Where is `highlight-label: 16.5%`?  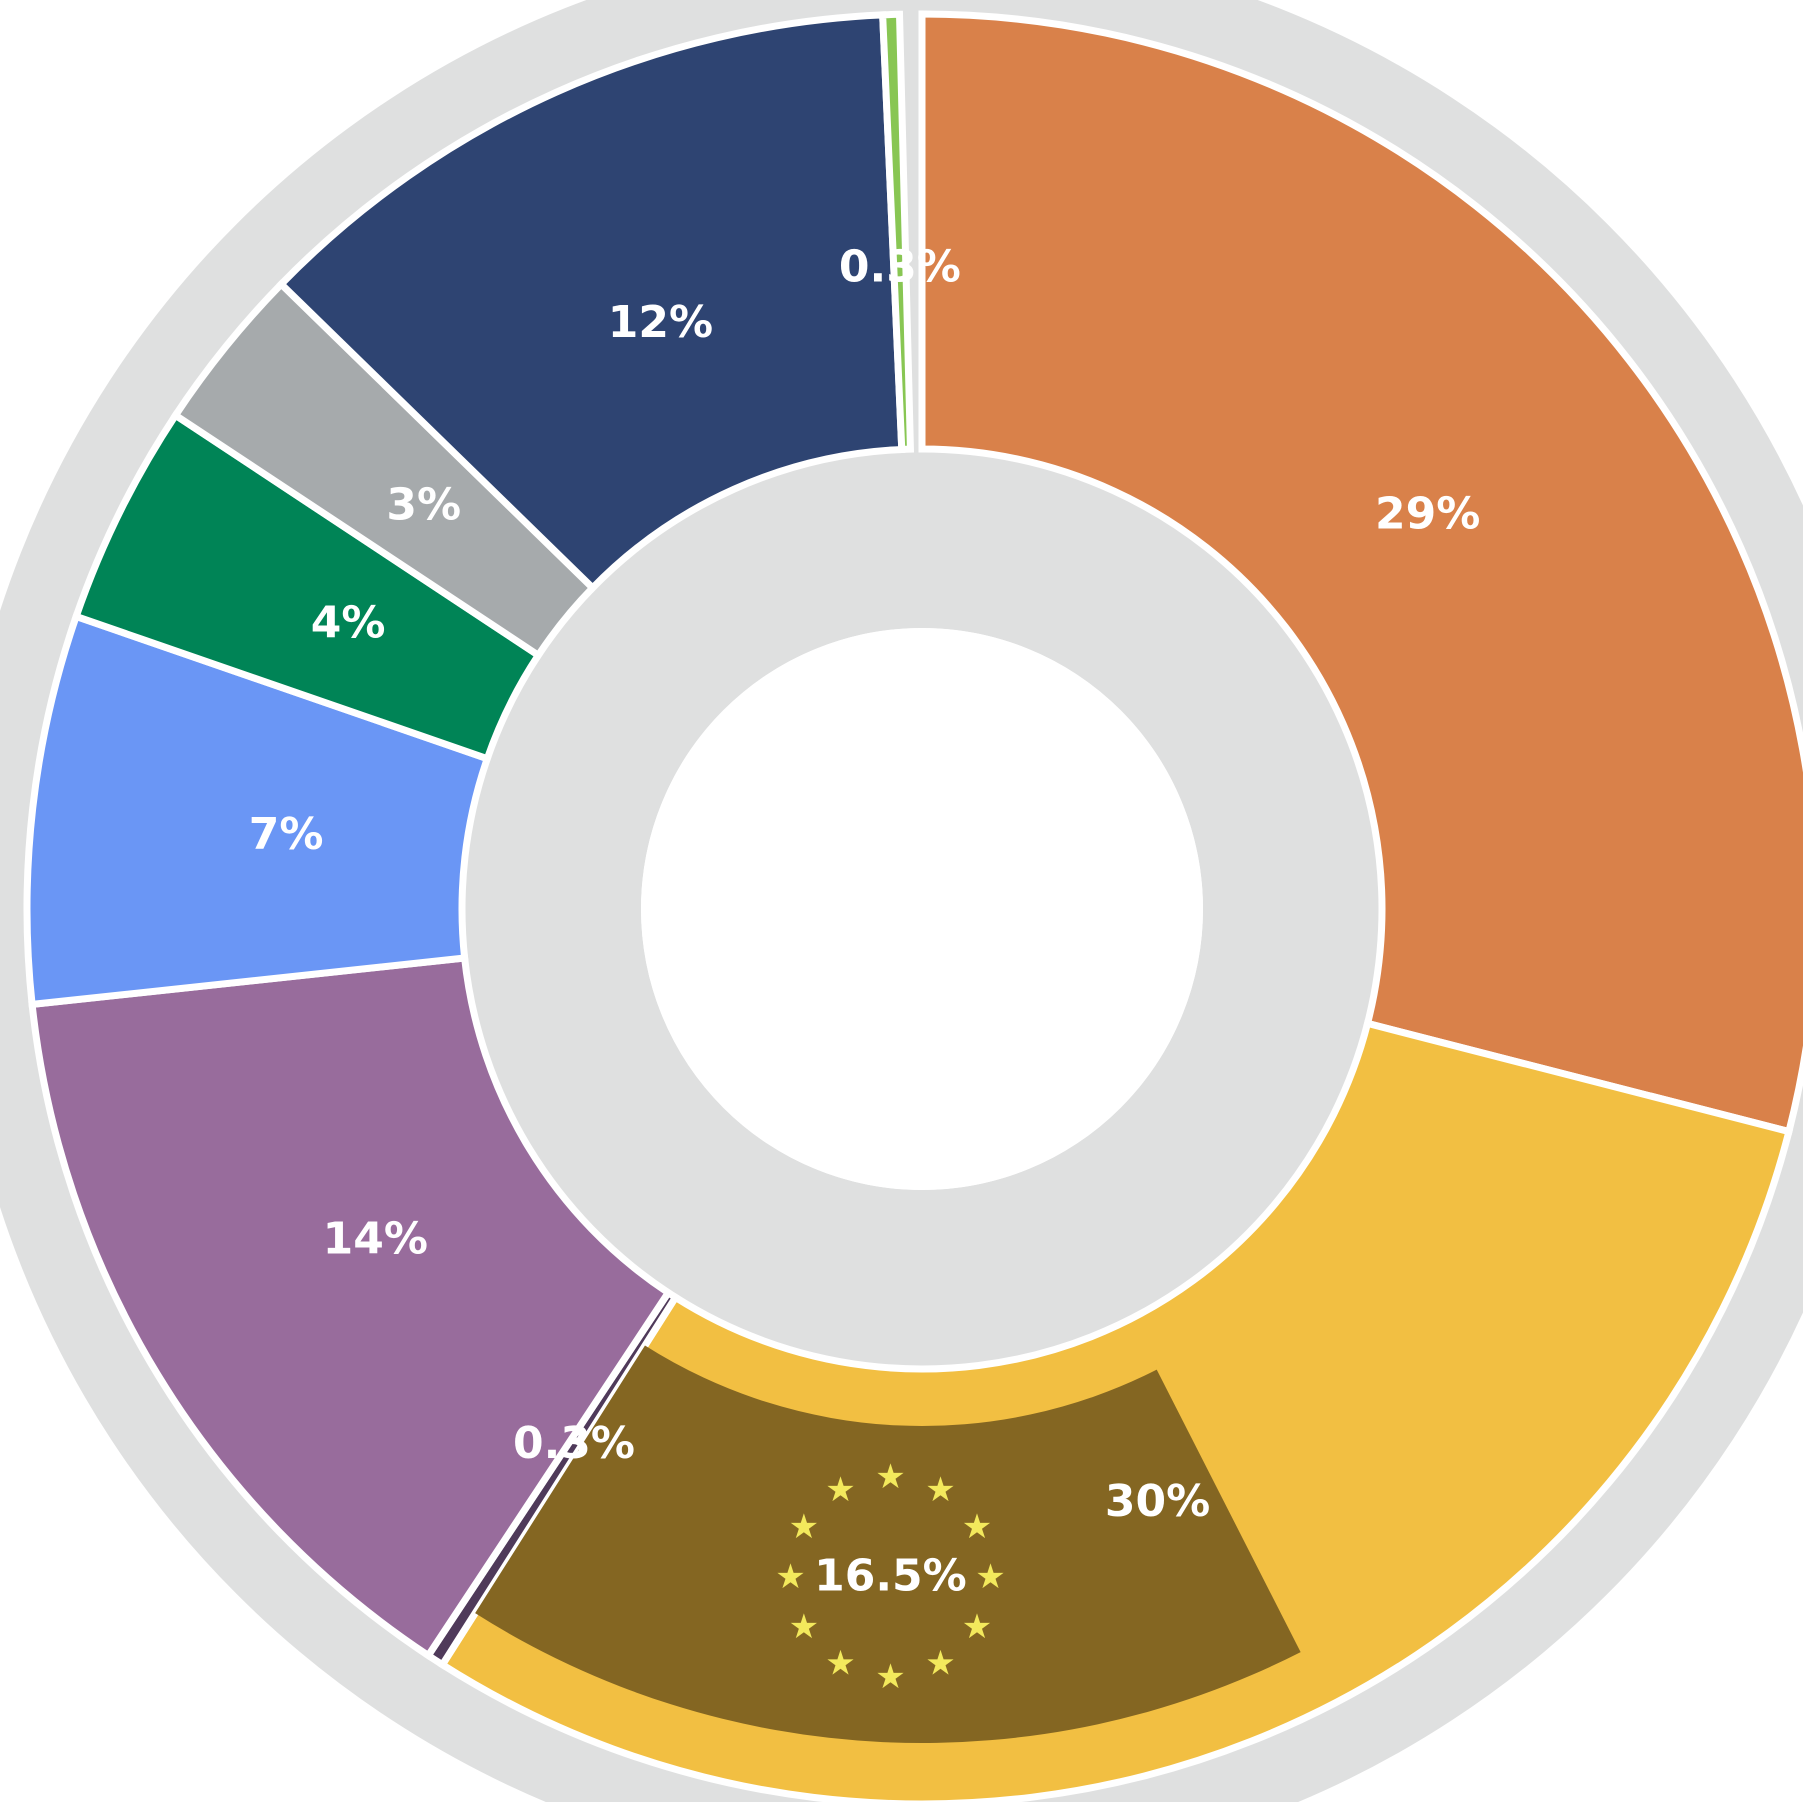
highlight-label: 16.5% is located at coordinates (890, 1575).